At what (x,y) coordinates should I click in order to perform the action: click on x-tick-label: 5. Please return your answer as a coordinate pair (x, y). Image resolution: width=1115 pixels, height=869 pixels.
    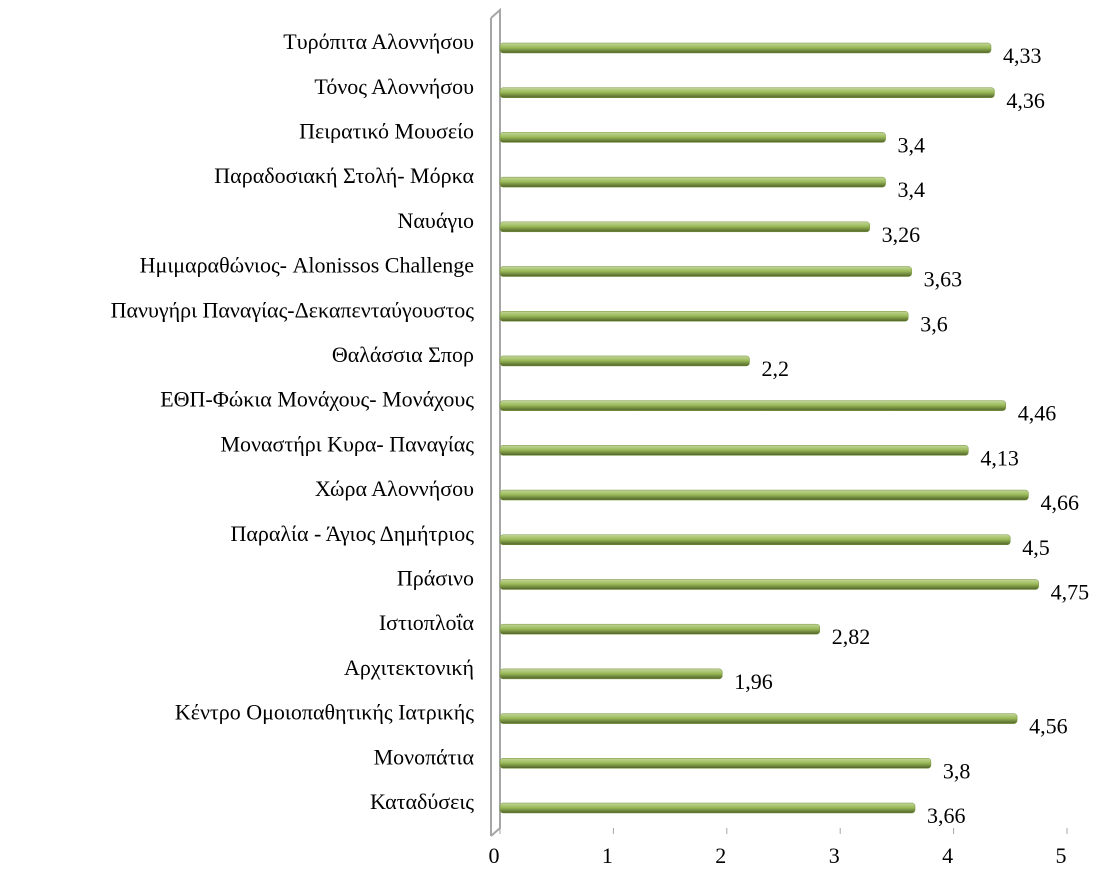
    Looking at the image, I should click on (1061, 855).